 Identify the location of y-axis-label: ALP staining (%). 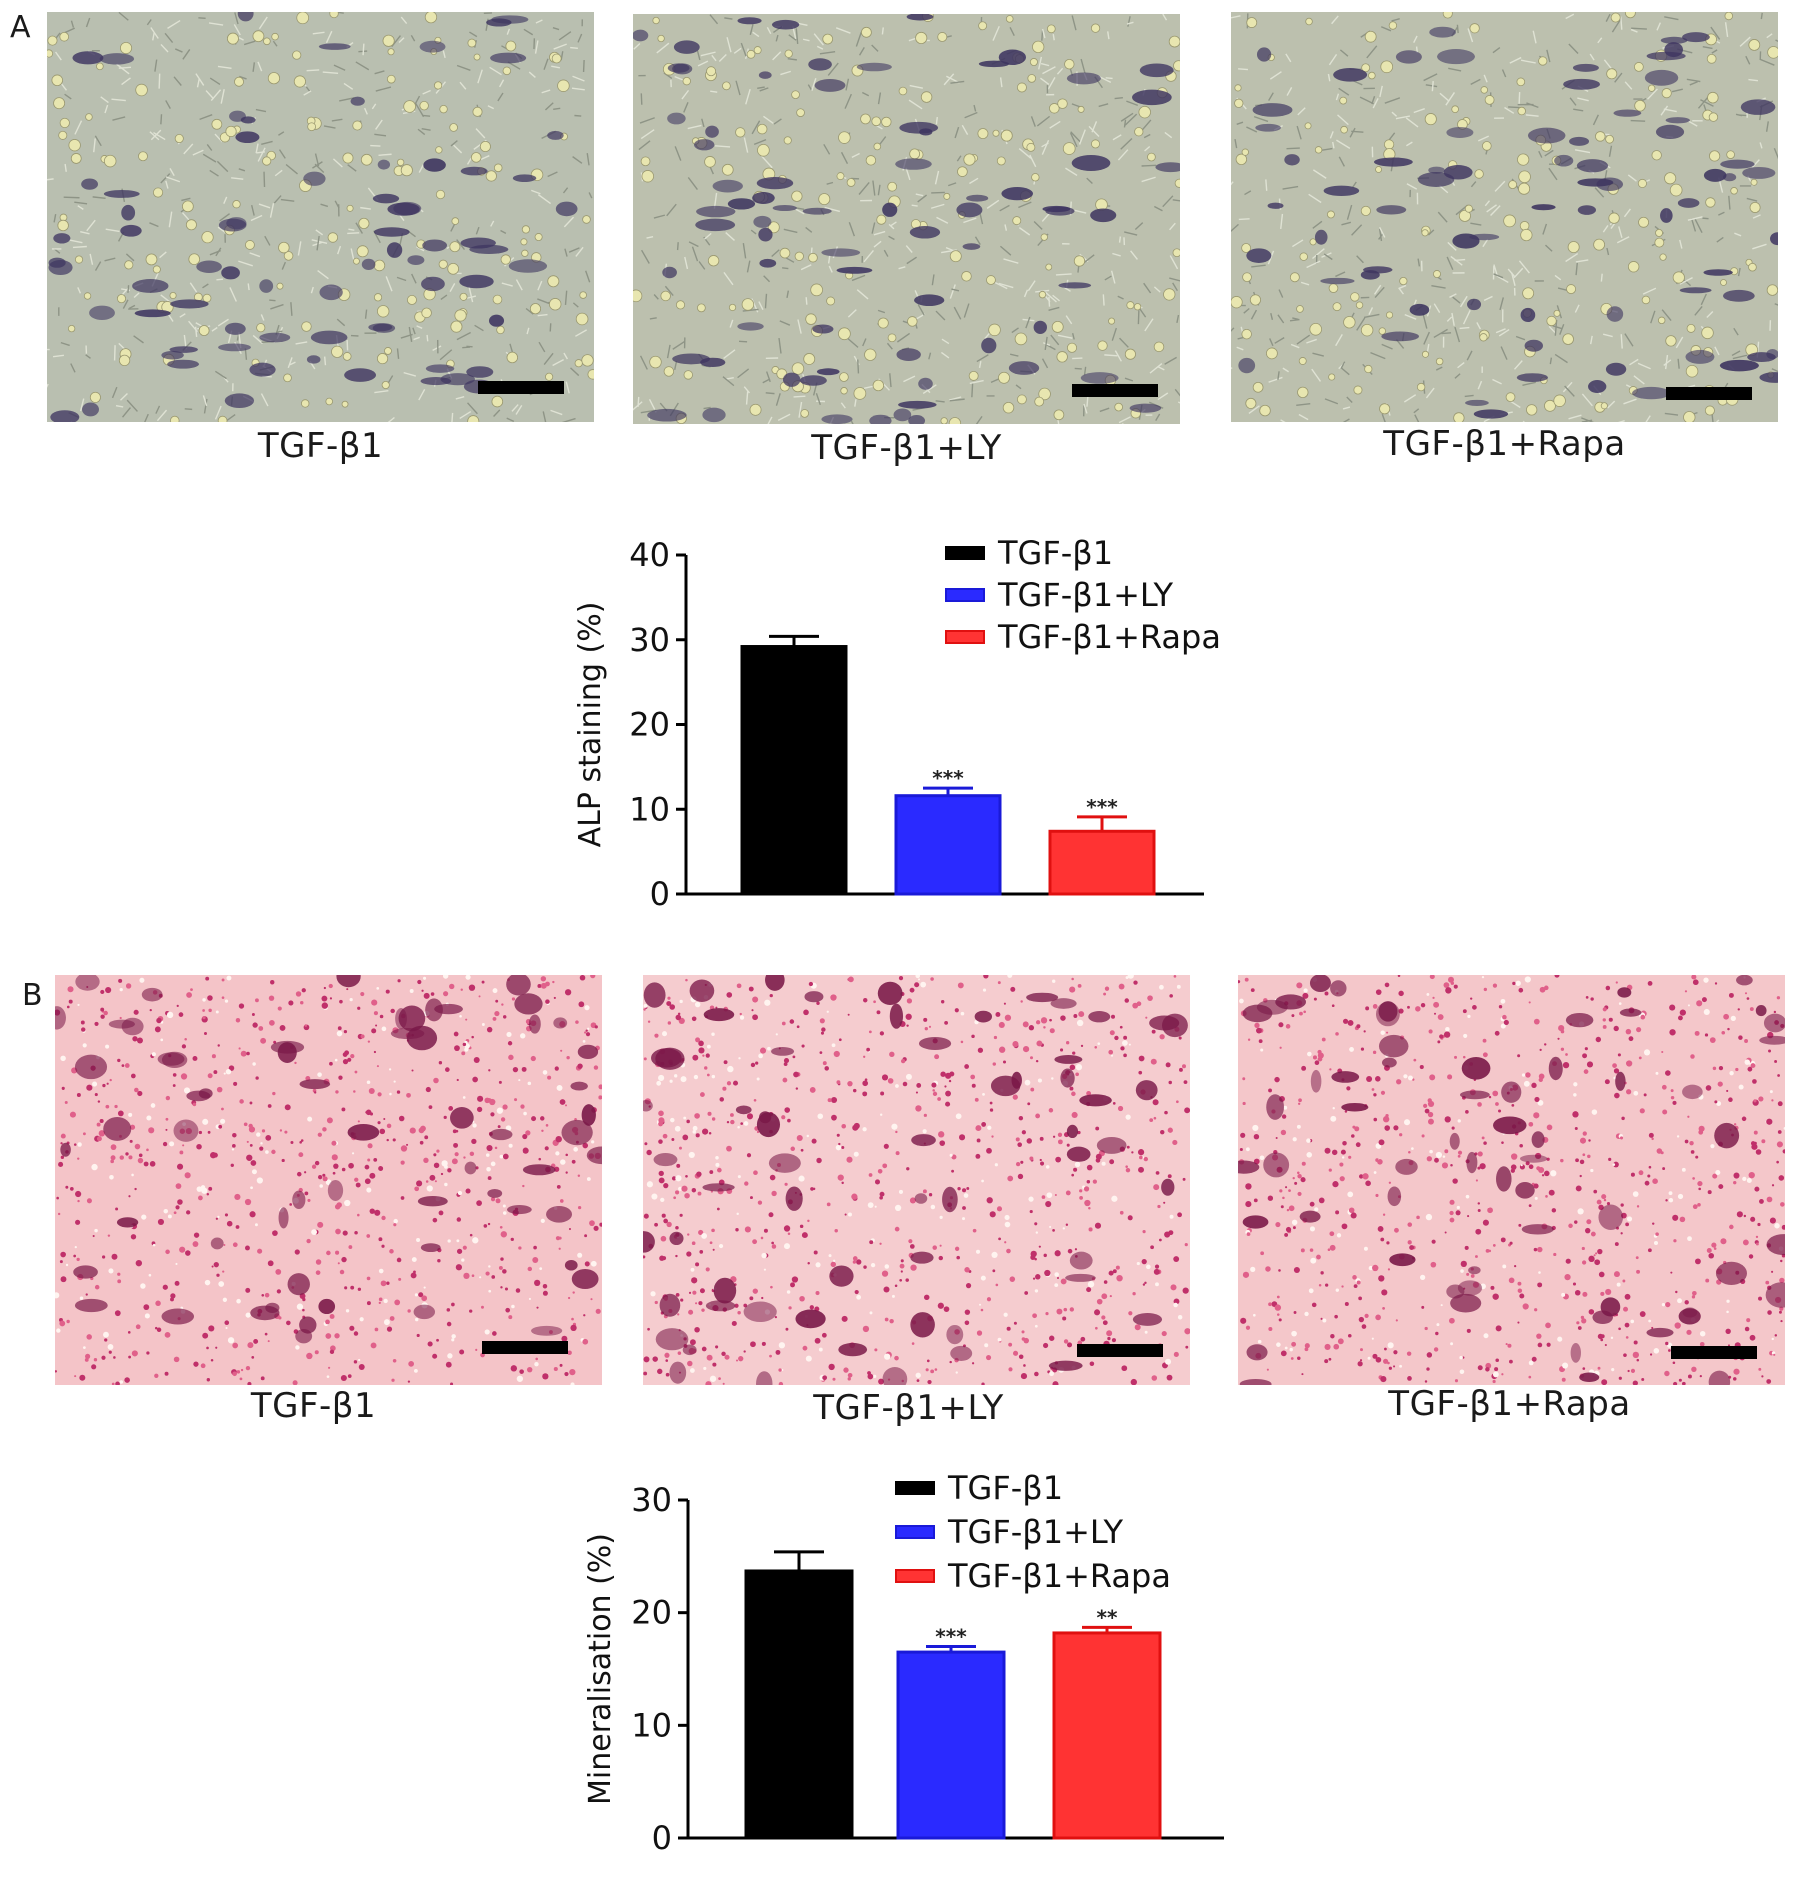
(590, 725).